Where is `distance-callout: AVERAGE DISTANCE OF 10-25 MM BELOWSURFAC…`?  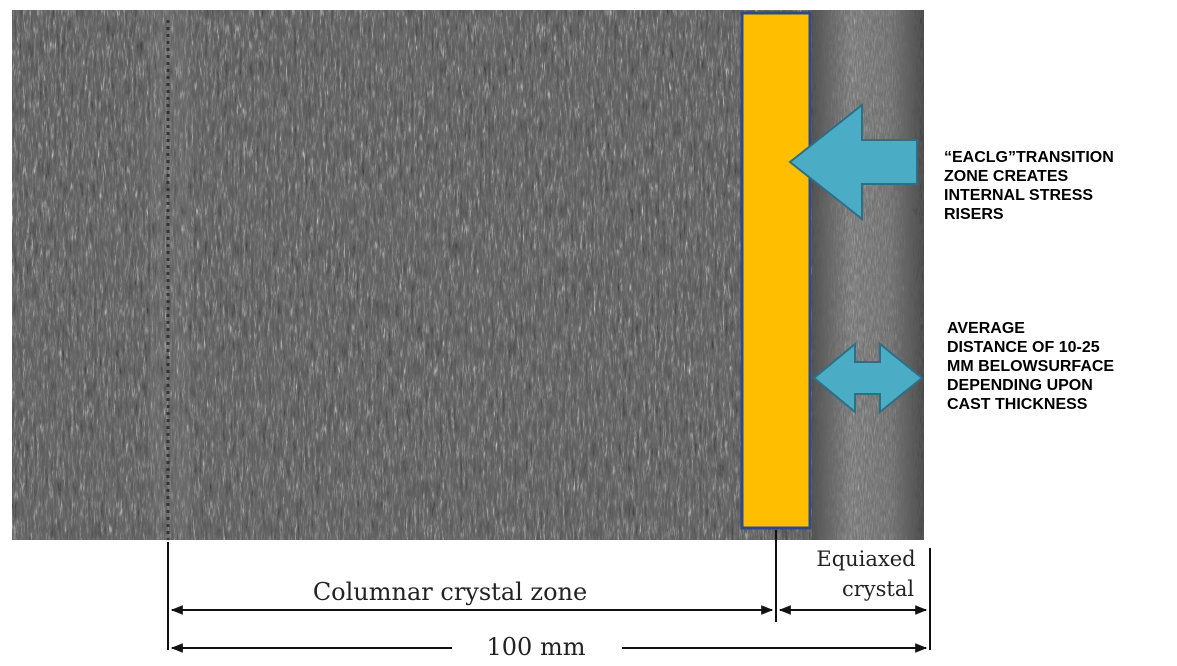
distance-callout: AVERAGE DISTANCE OF 10-25 MM BELOWSURFAC… is located at coordinates (1030, 366).